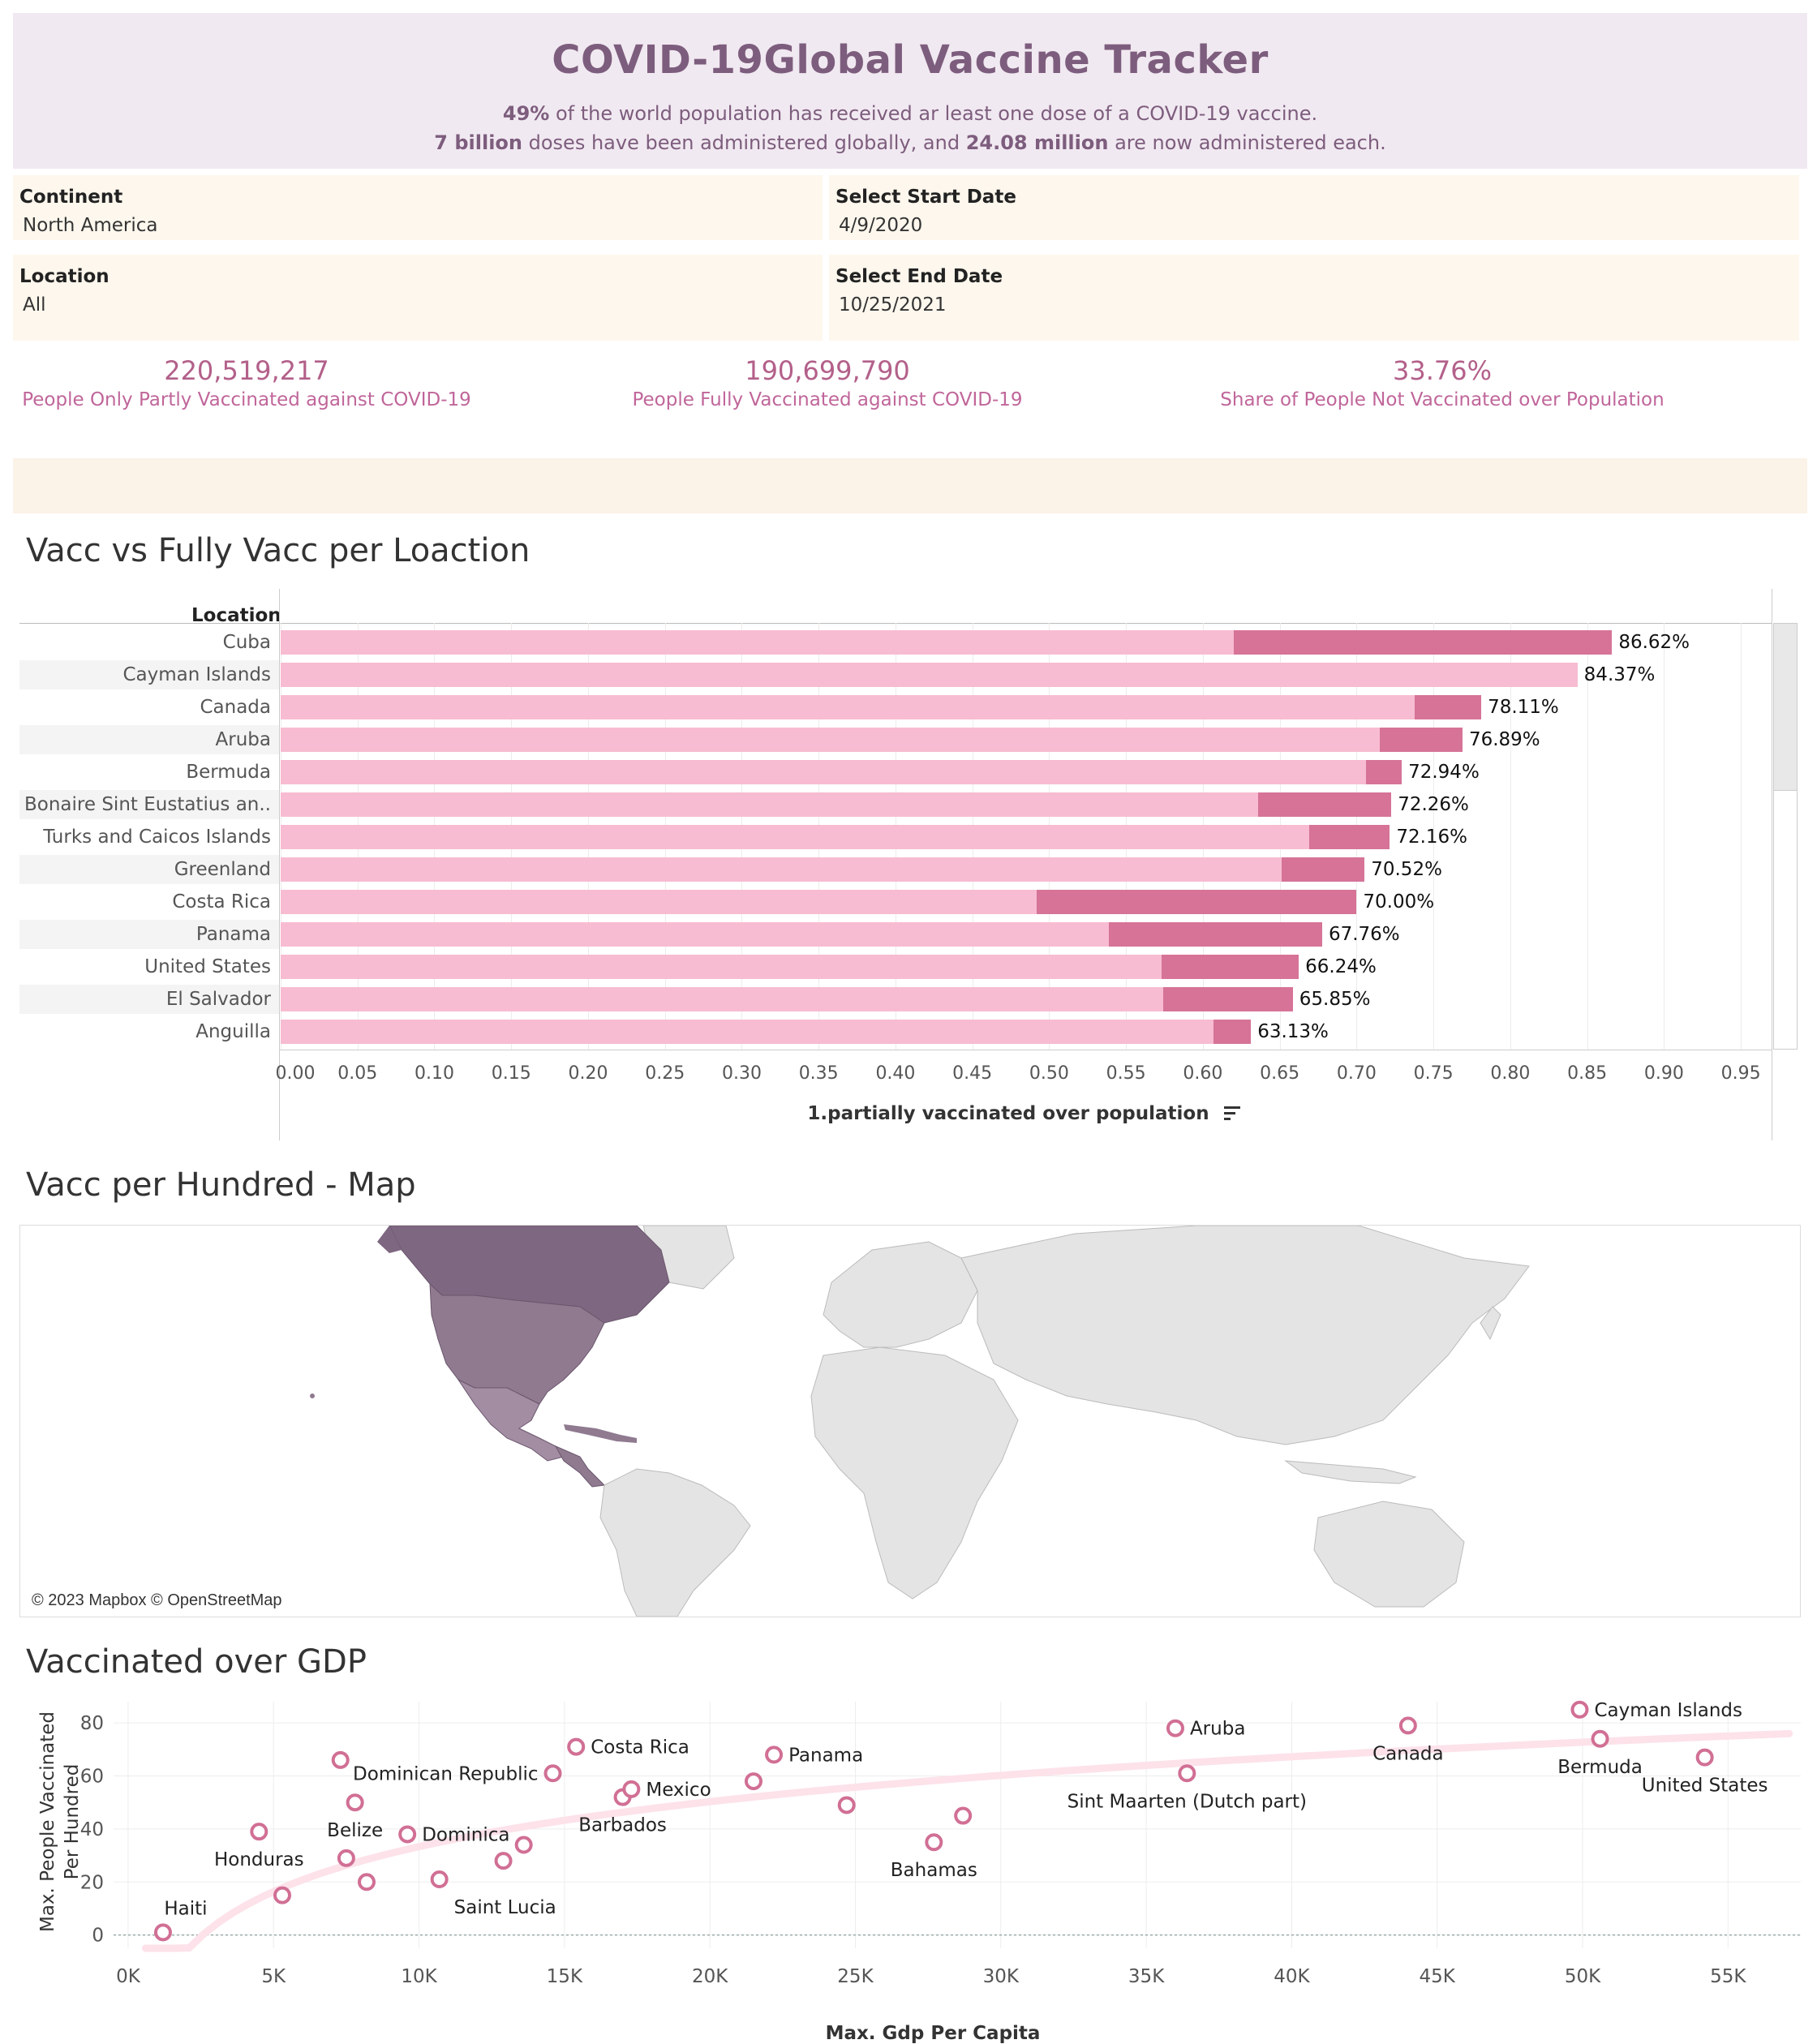 This screenshot has width=1817, height=2044. What do you see at coordinates (259, 1859) in the screenshot?
I see `scatter-point-label: Honduras` at bounding box center [259, 1859].